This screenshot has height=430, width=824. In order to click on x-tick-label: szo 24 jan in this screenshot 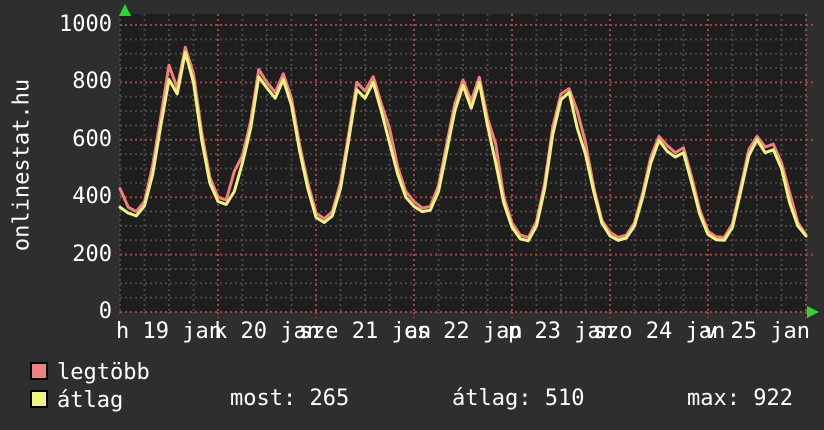, I will do `click(659, 331)`.